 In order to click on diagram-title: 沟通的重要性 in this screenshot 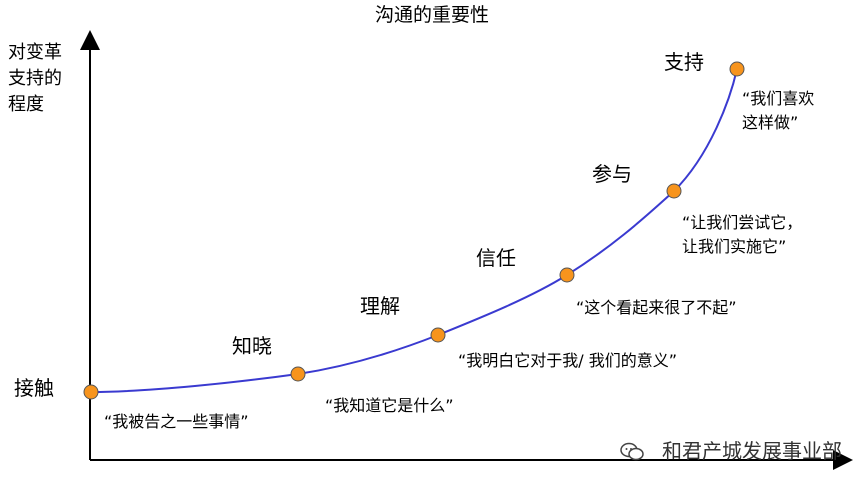, I will do `click(431, 15)`.